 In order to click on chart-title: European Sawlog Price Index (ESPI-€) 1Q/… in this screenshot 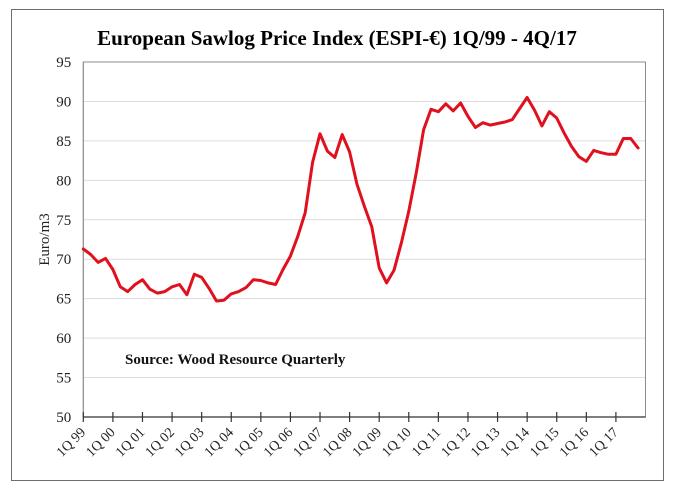, I will do `click(337, 38)`.